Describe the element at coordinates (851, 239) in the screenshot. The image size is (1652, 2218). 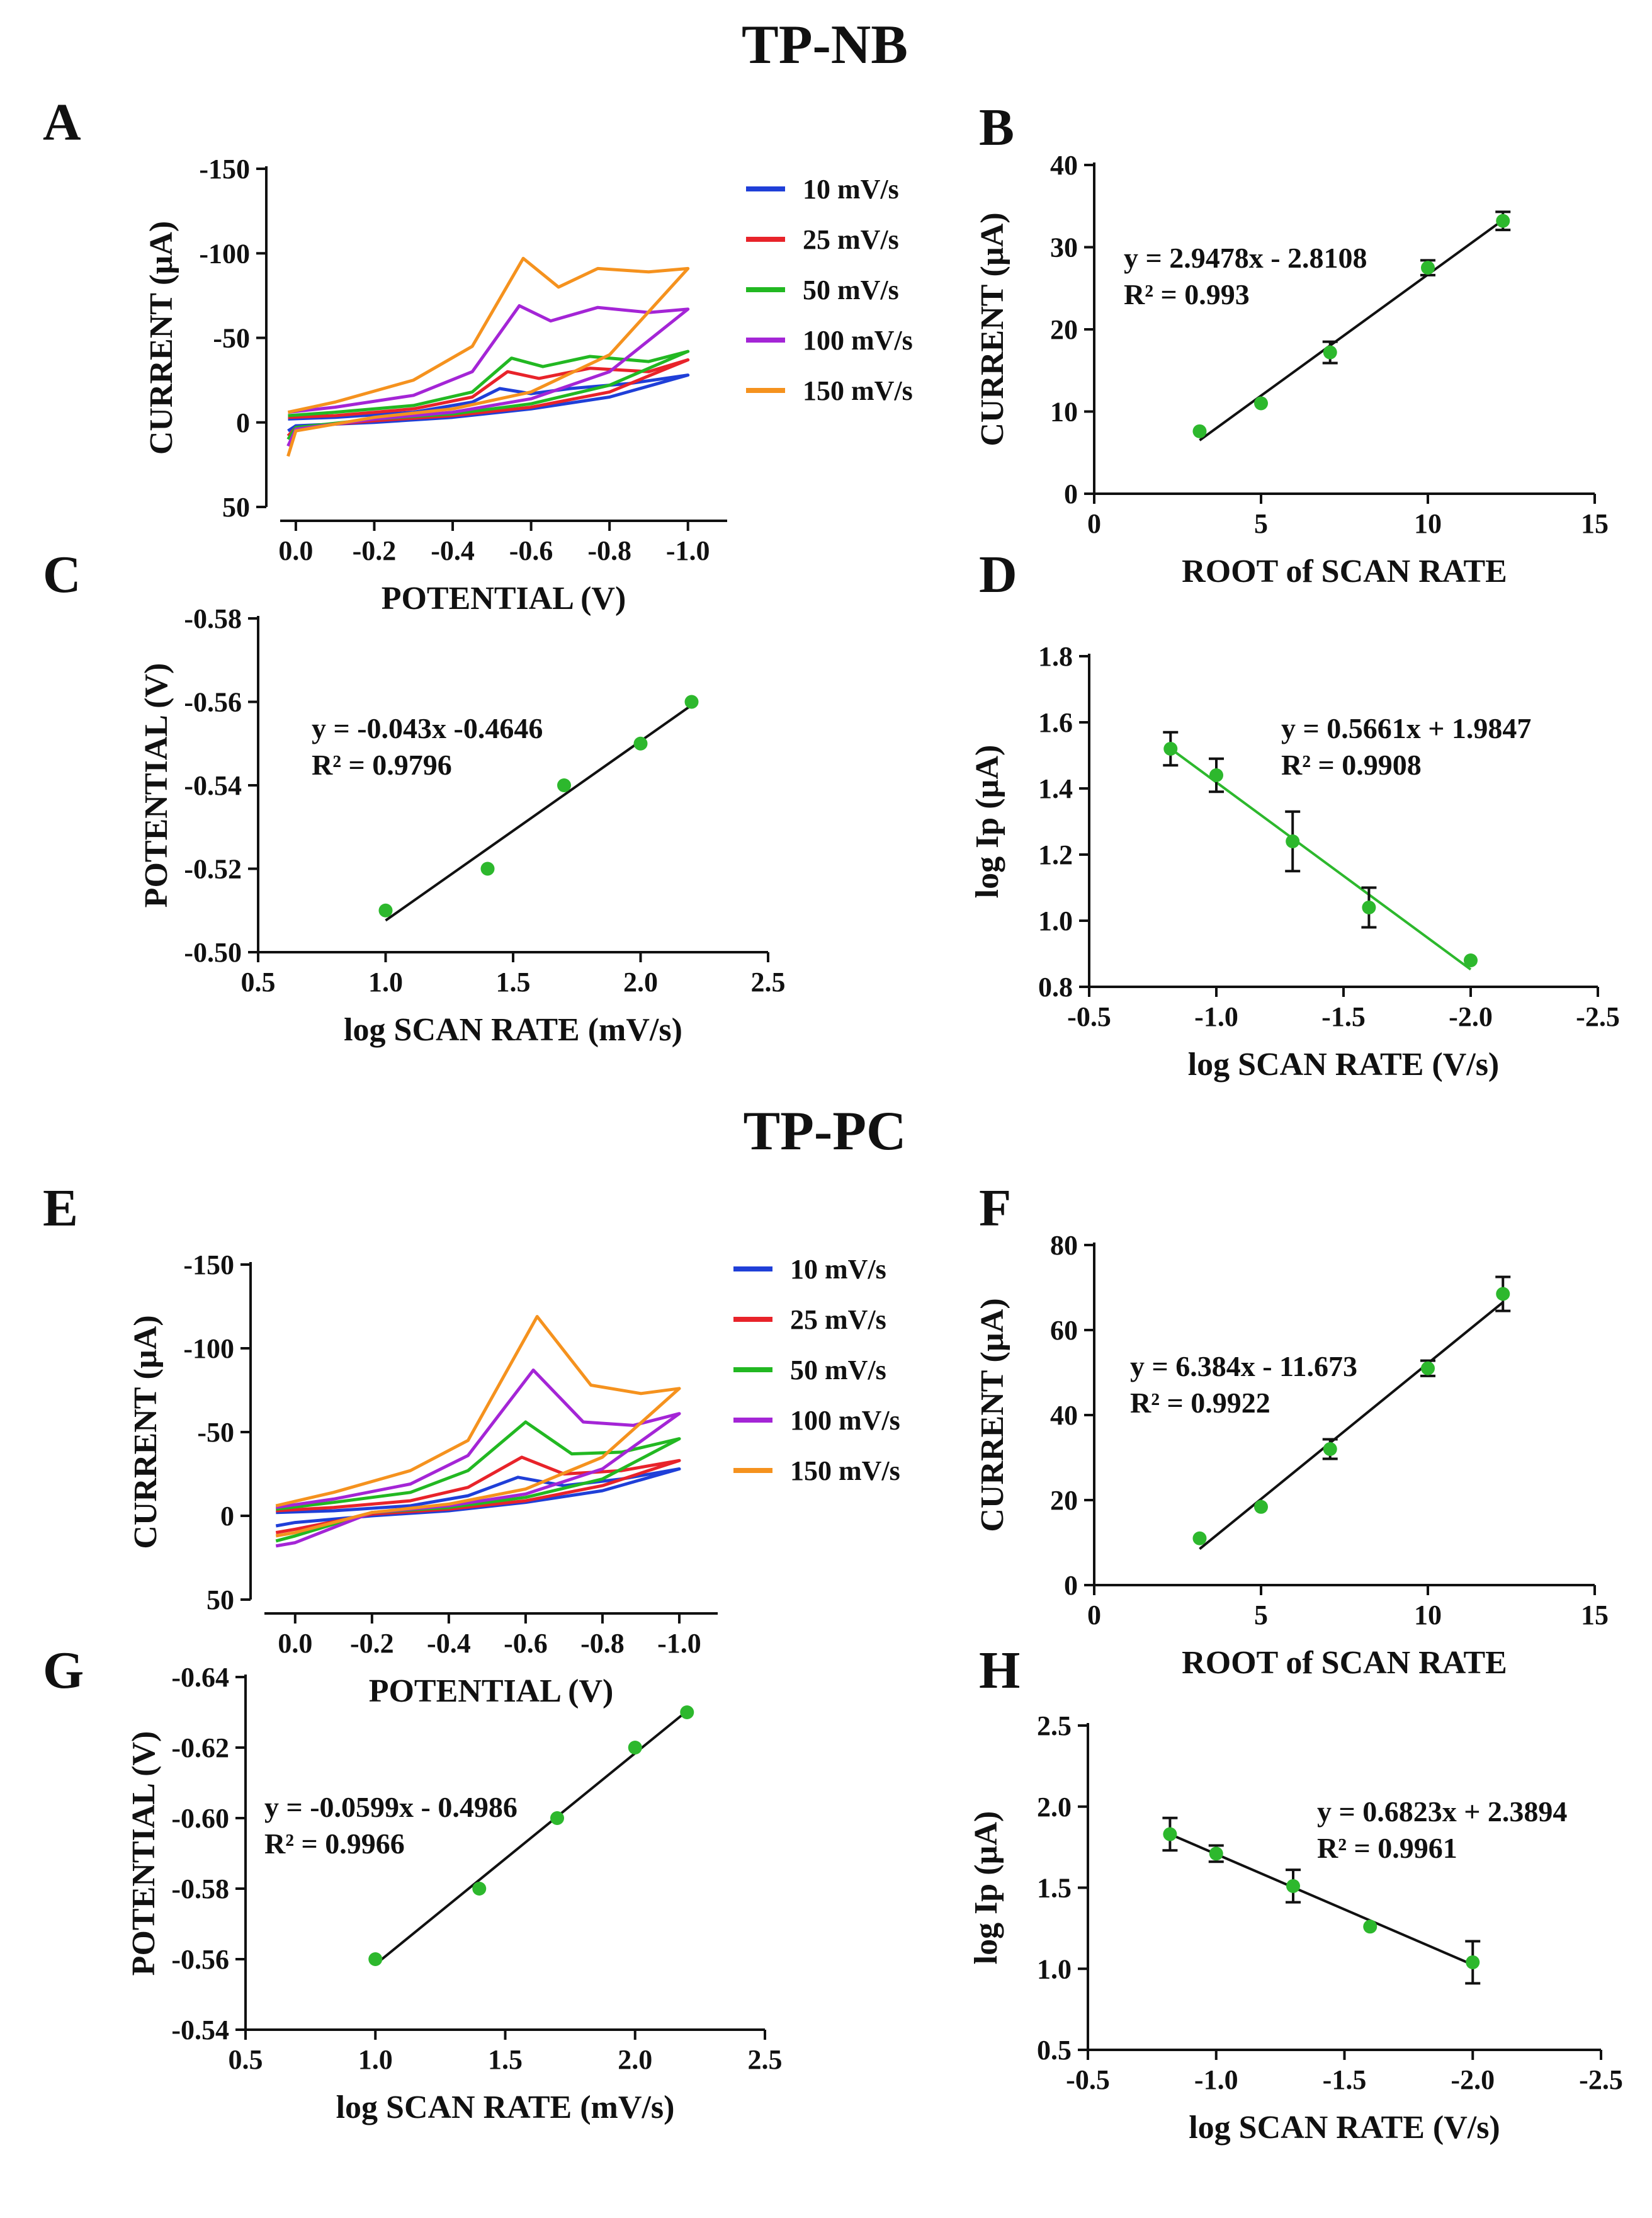
I see `legend-label-a-2: 25 mV/s` at that location.